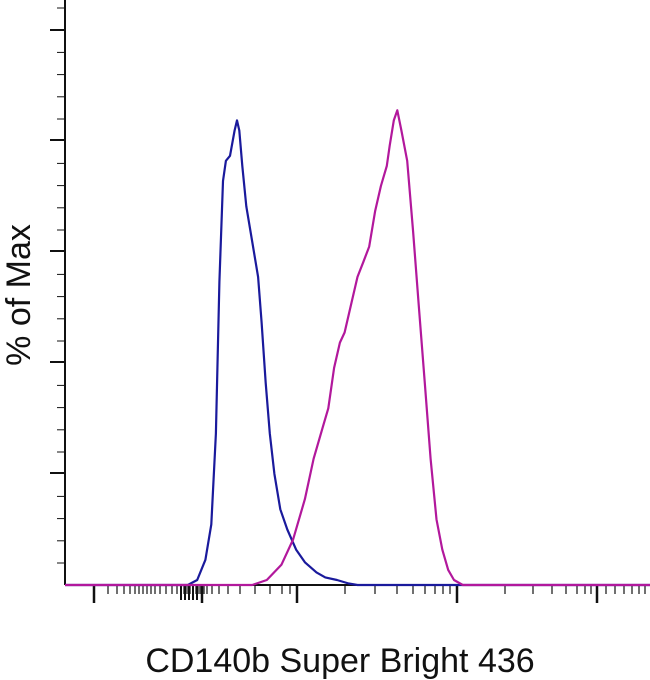 The image size is (650, 680). What do you see at coordinates (19, 295) in the screenshot?
I see `y-axis-title: % of Max` at bounding box center [19, 295].